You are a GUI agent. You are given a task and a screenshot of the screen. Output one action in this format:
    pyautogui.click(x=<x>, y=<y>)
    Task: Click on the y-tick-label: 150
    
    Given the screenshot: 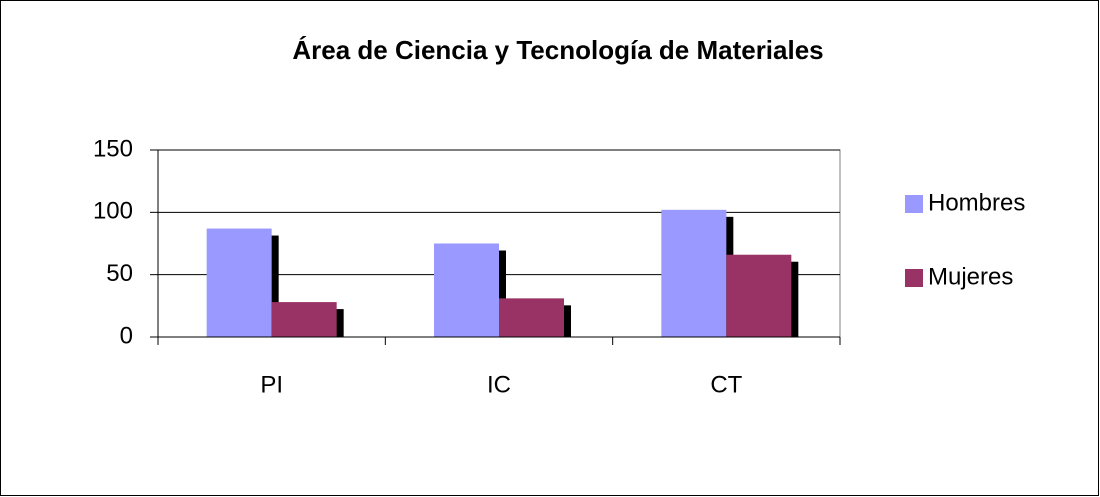 What is the action you would take?
    pyautogui.click(x=113, y=148)
    